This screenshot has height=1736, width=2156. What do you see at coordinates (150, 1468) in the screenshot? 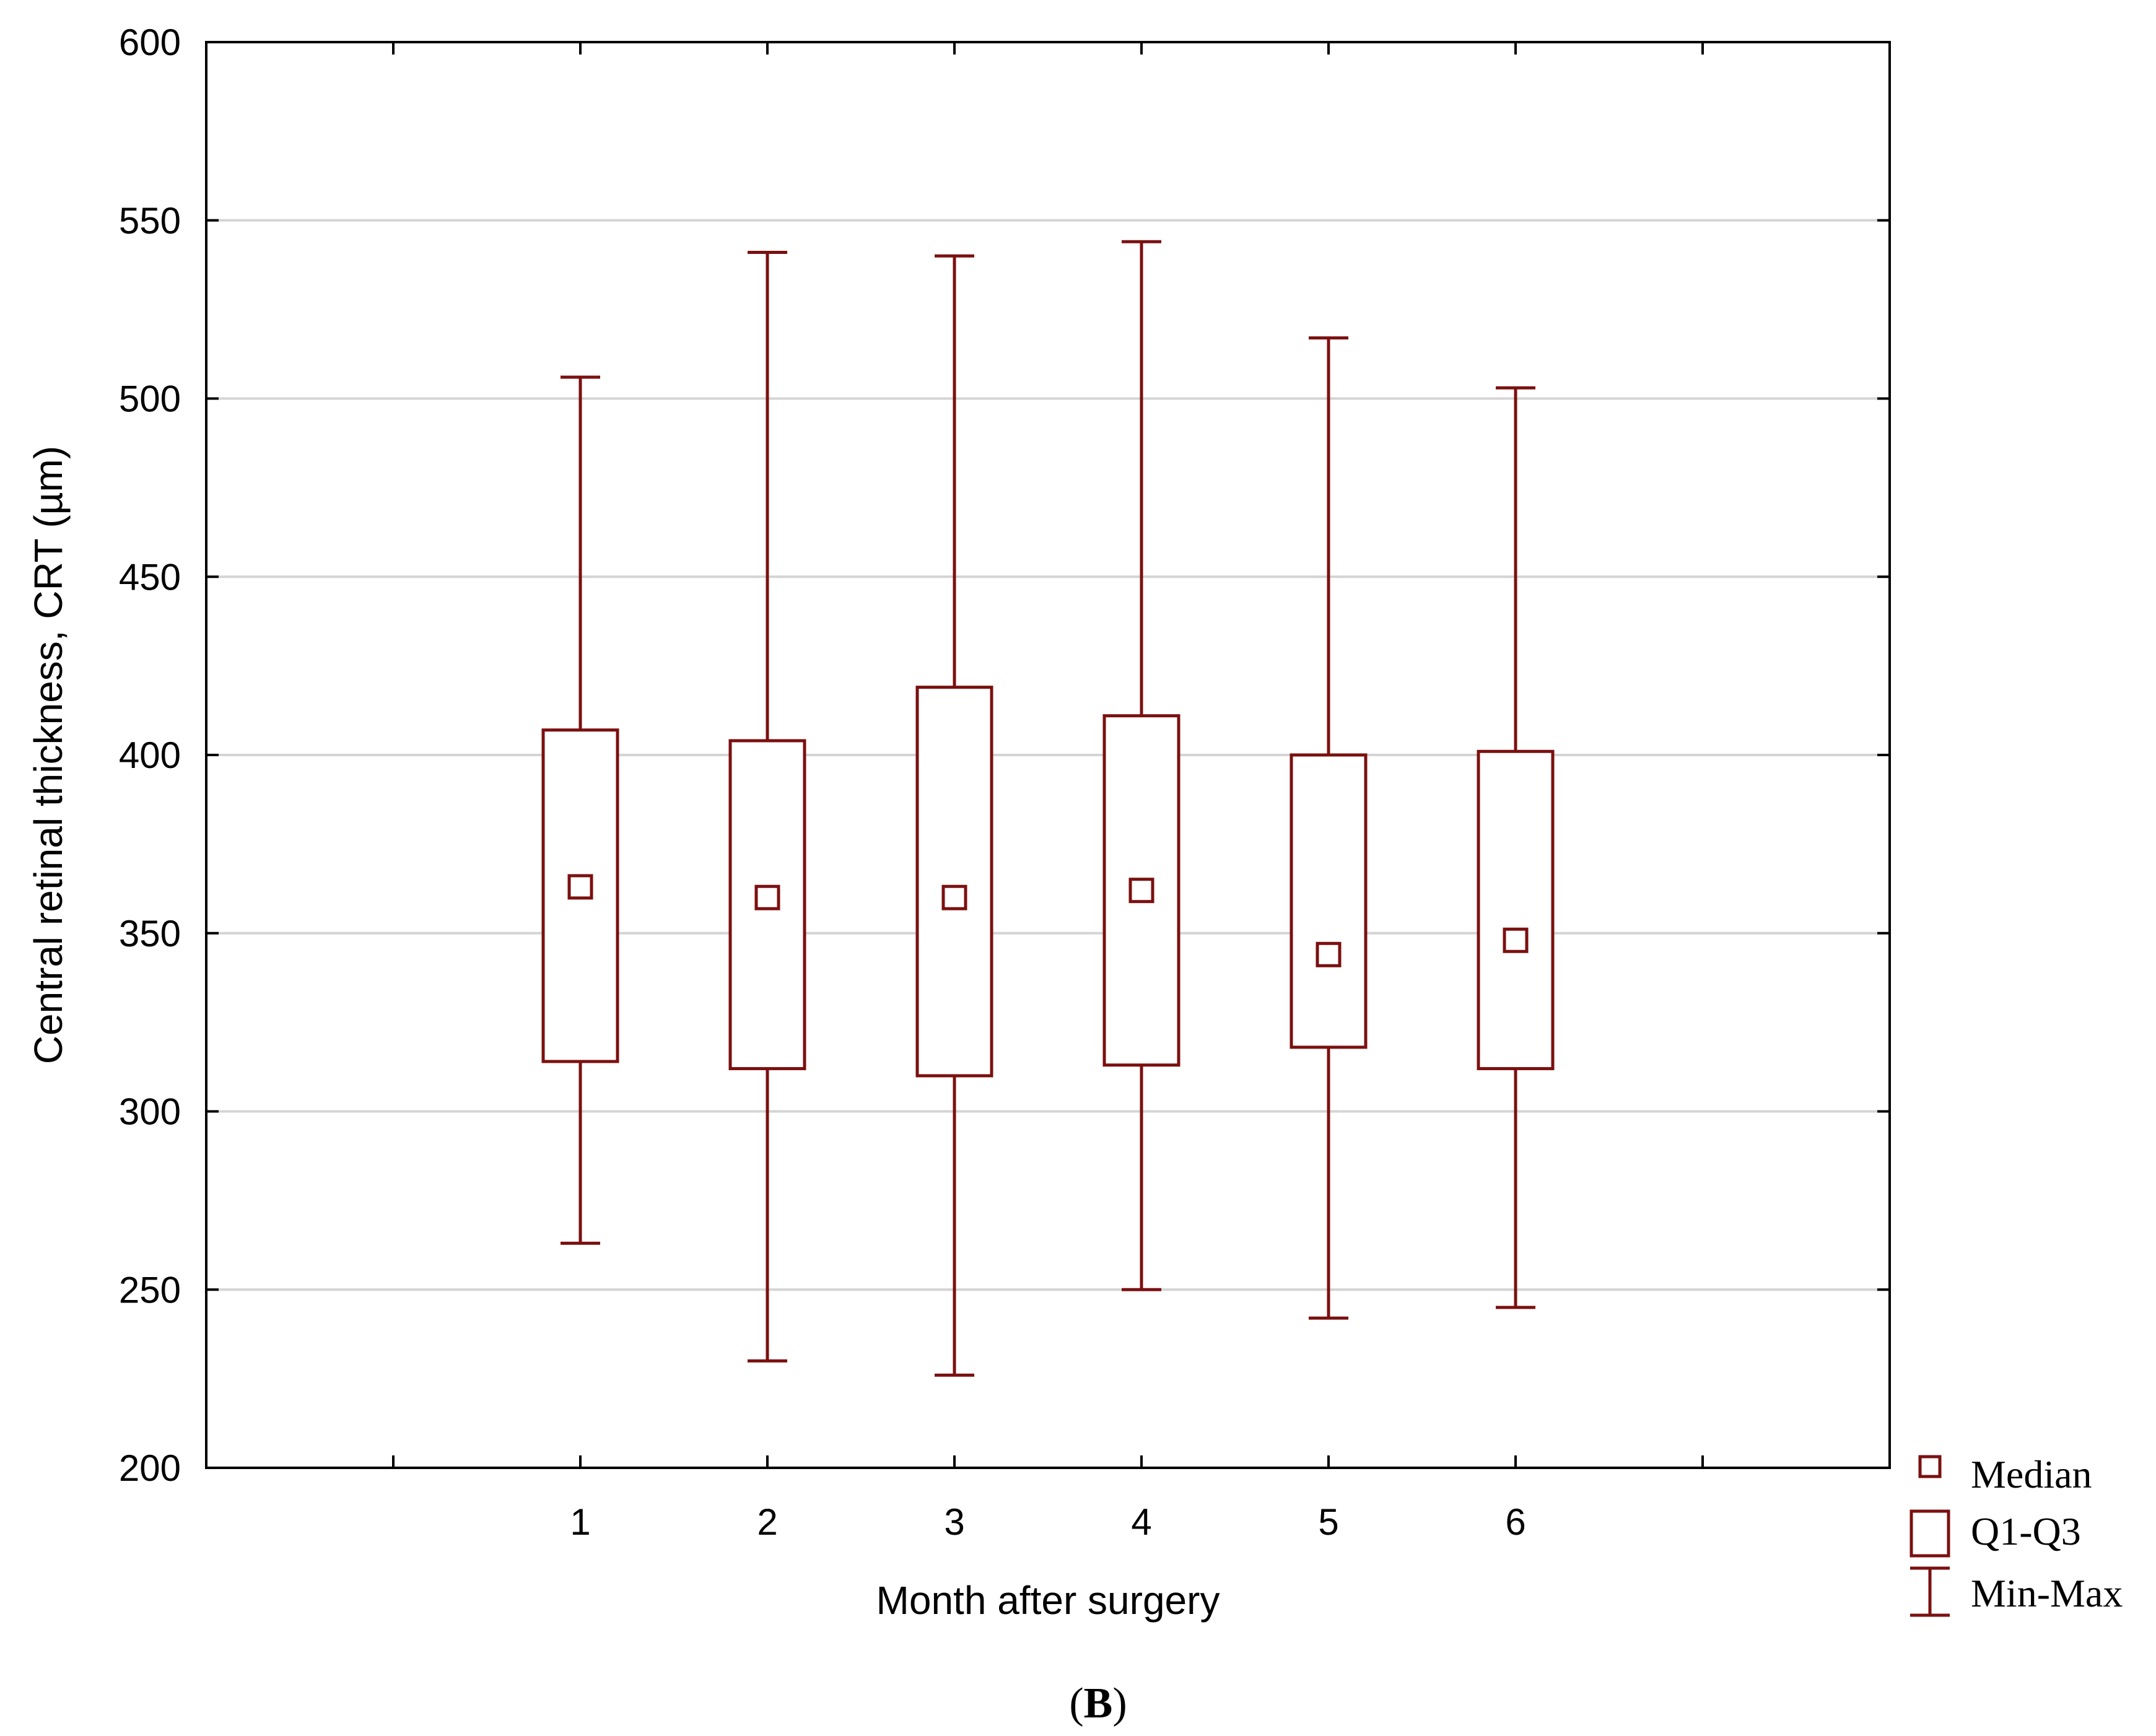
I see `y-tick-label: 200` at bounding box center [150, 1468].